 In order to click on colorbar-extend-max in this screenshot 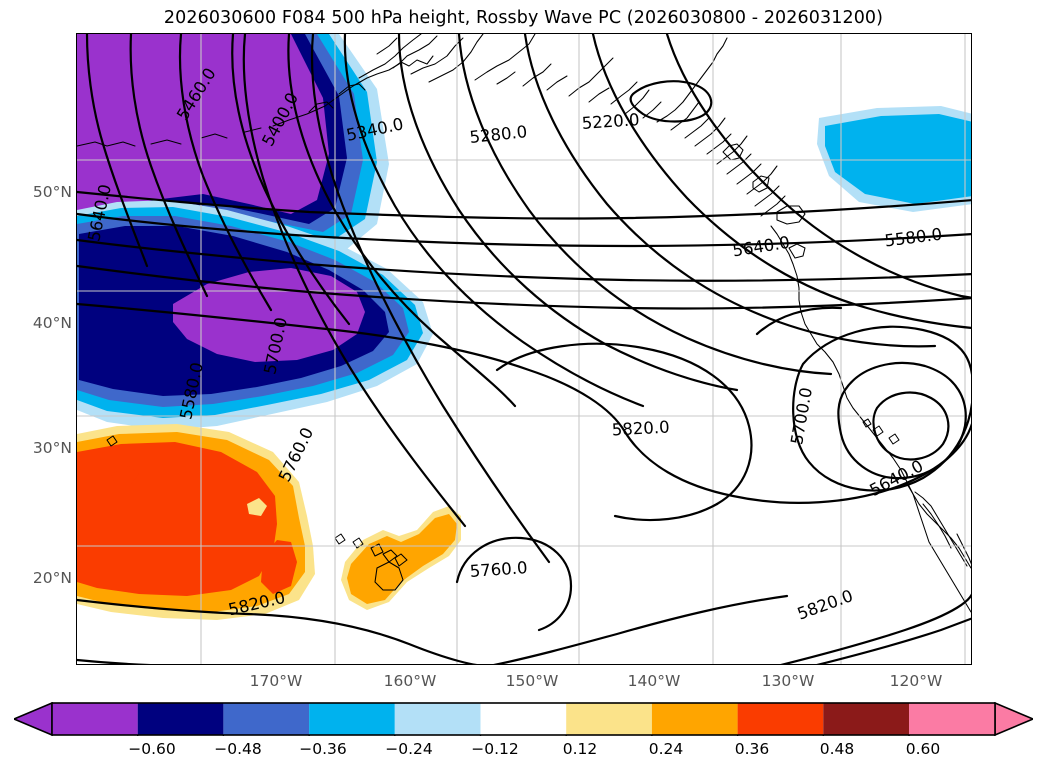, I will do `click(1013, 719)`.